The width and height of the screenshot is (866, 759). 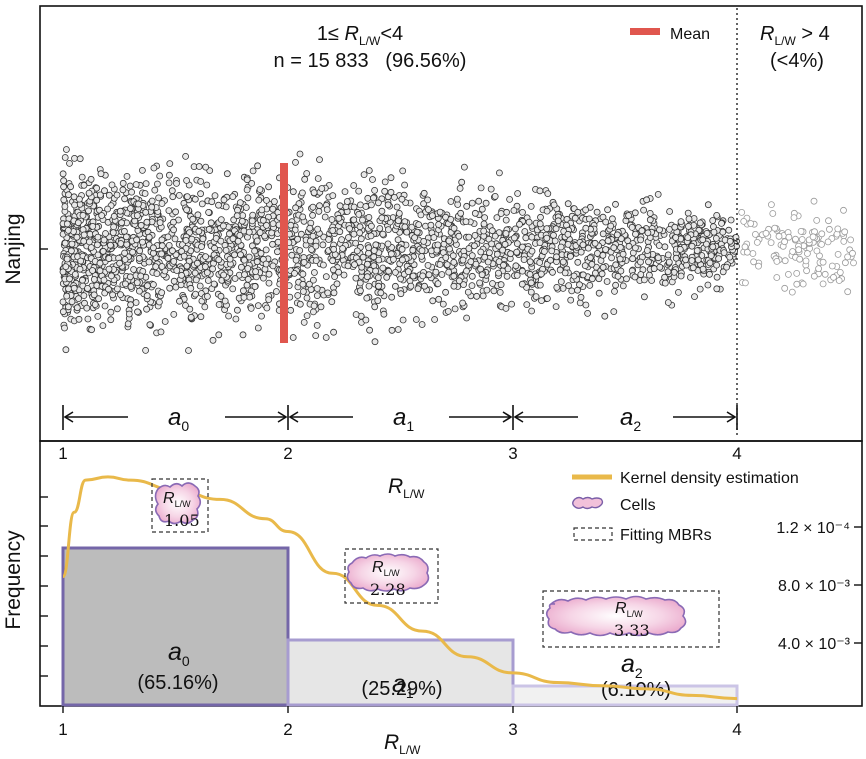 I want to click on legend-kde-label: Kernel density estimation, so click(x=709, y=478).